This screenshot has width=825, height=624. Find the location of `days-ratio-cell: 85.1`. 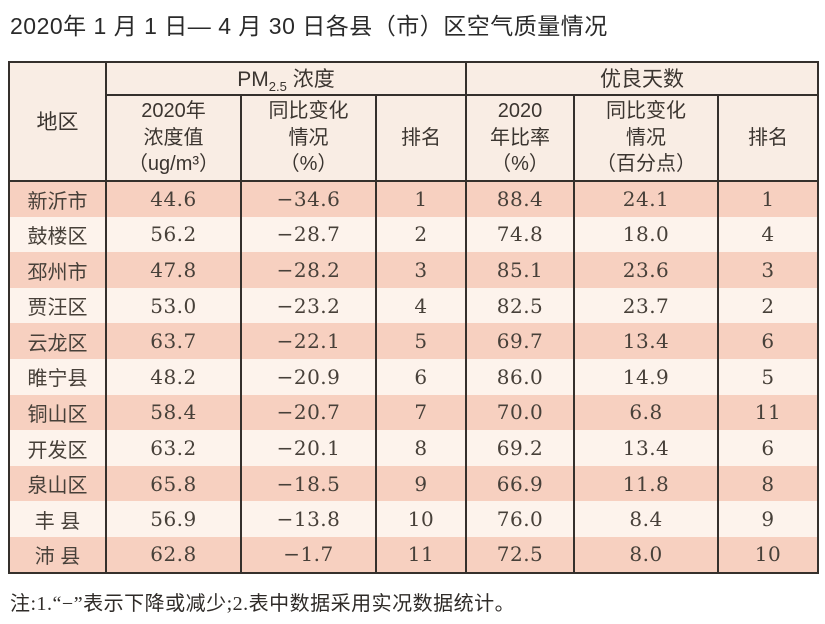

days-ratio-cell: 85.1 is located at coordinates (520, 270).